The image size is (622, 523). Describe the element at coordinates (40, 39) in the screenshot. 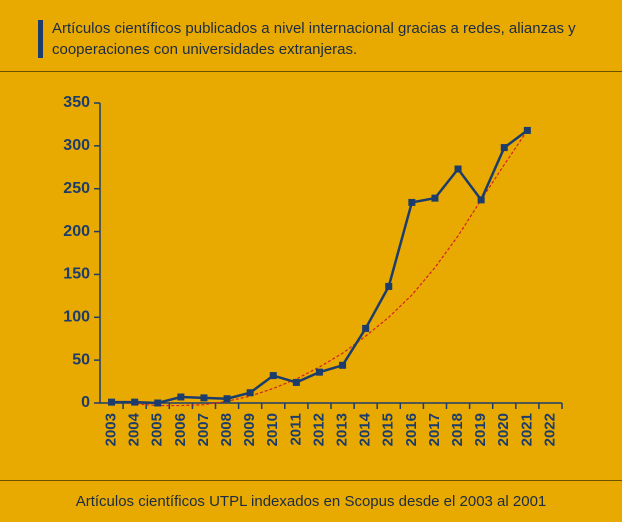

I see `accent-bar` at that location.